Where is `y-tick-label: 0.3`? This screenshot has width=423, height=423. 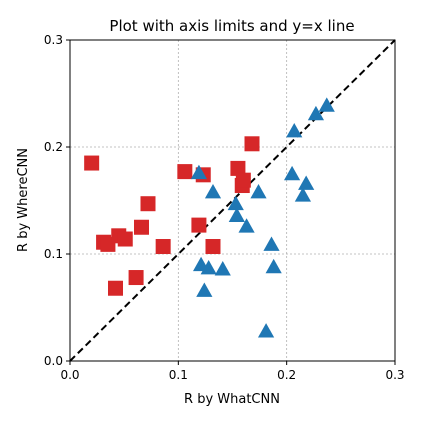
y-tick-label: 0.3 is located at coordinates (53, 40).